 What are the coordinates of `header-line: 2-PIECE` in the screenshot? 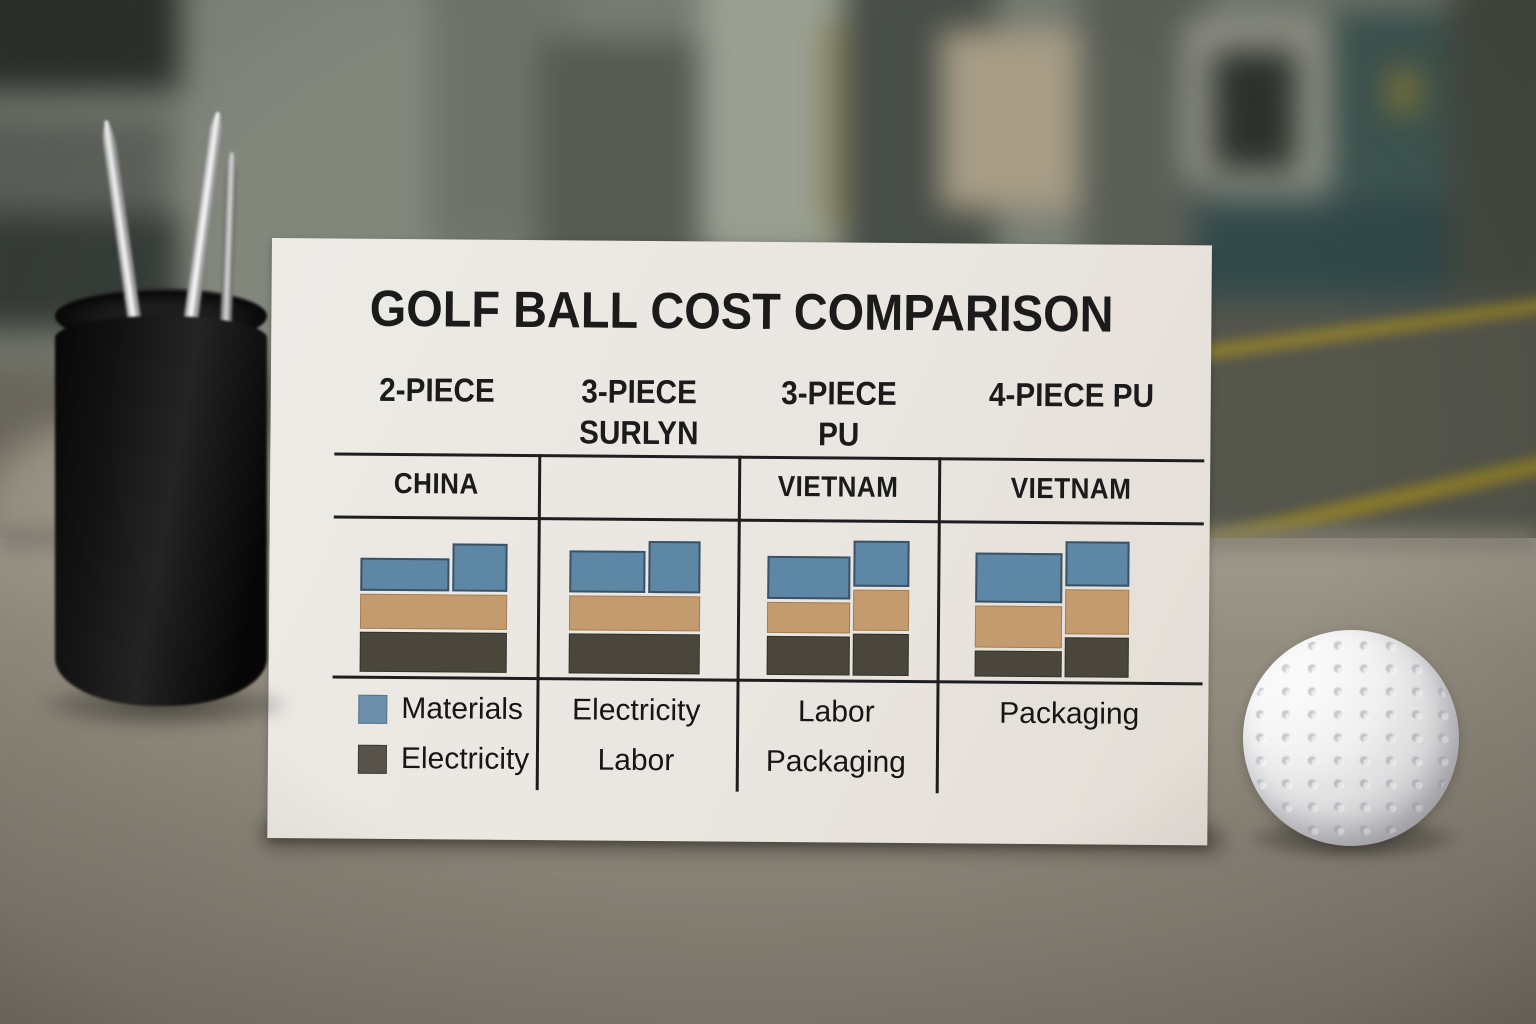 It's located at (436, 389).